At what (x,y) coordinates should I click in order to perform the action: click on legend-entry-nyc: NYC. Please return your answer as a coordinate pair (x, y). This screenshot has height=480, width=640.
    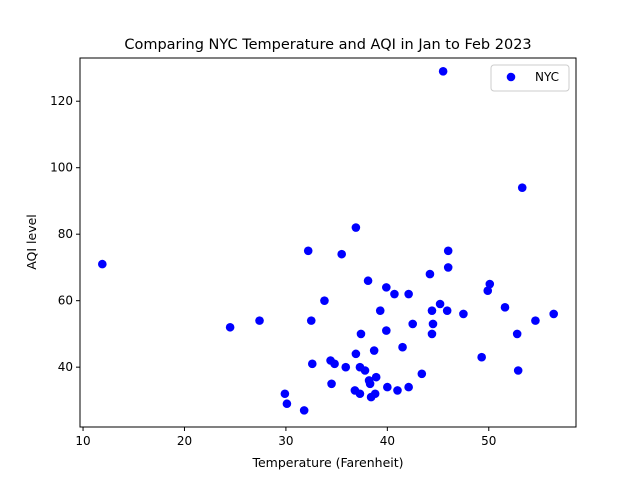
    Looking at the image, I should click on (547, 77).